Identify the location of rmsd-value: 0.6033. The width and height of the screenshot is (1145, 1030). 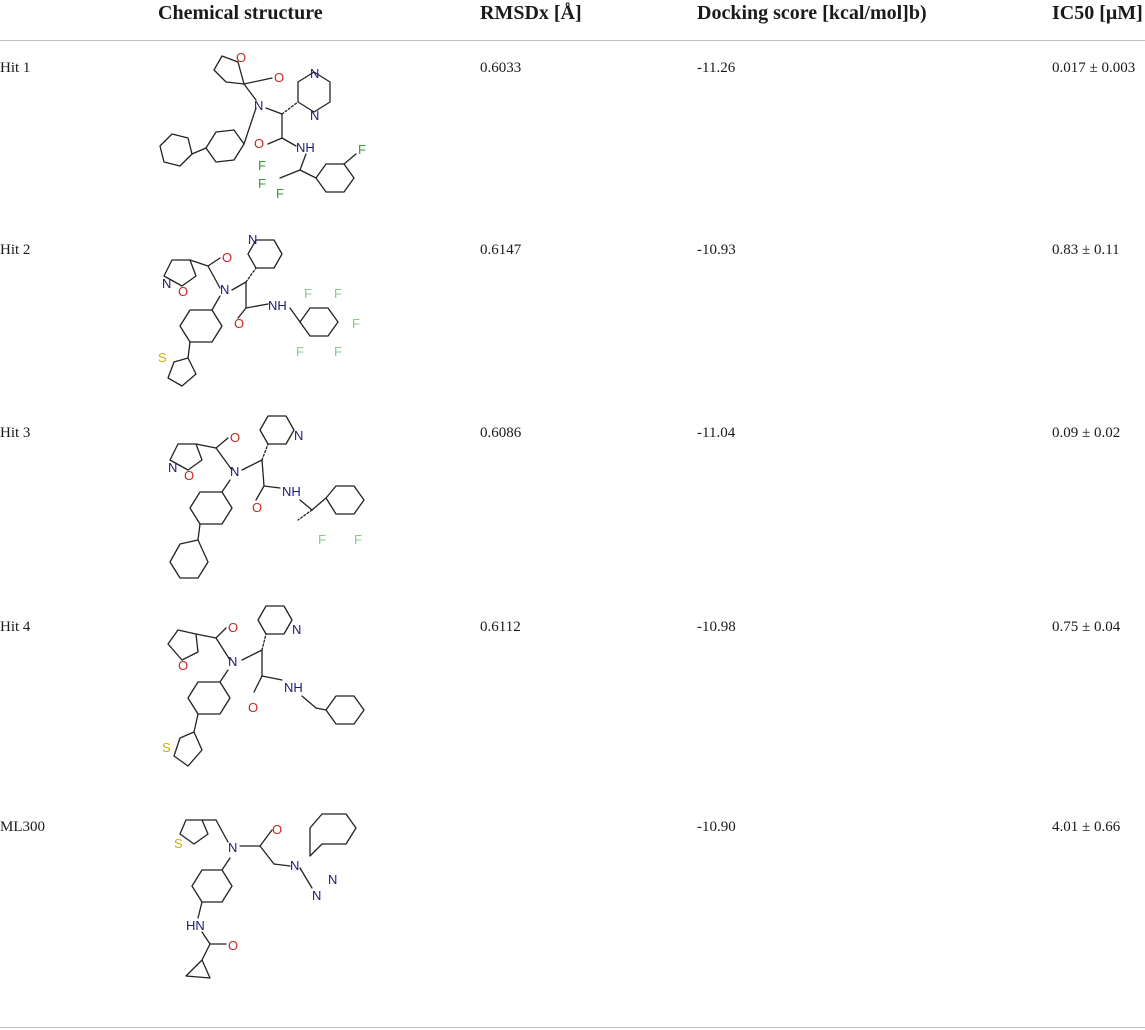
(501, 68).